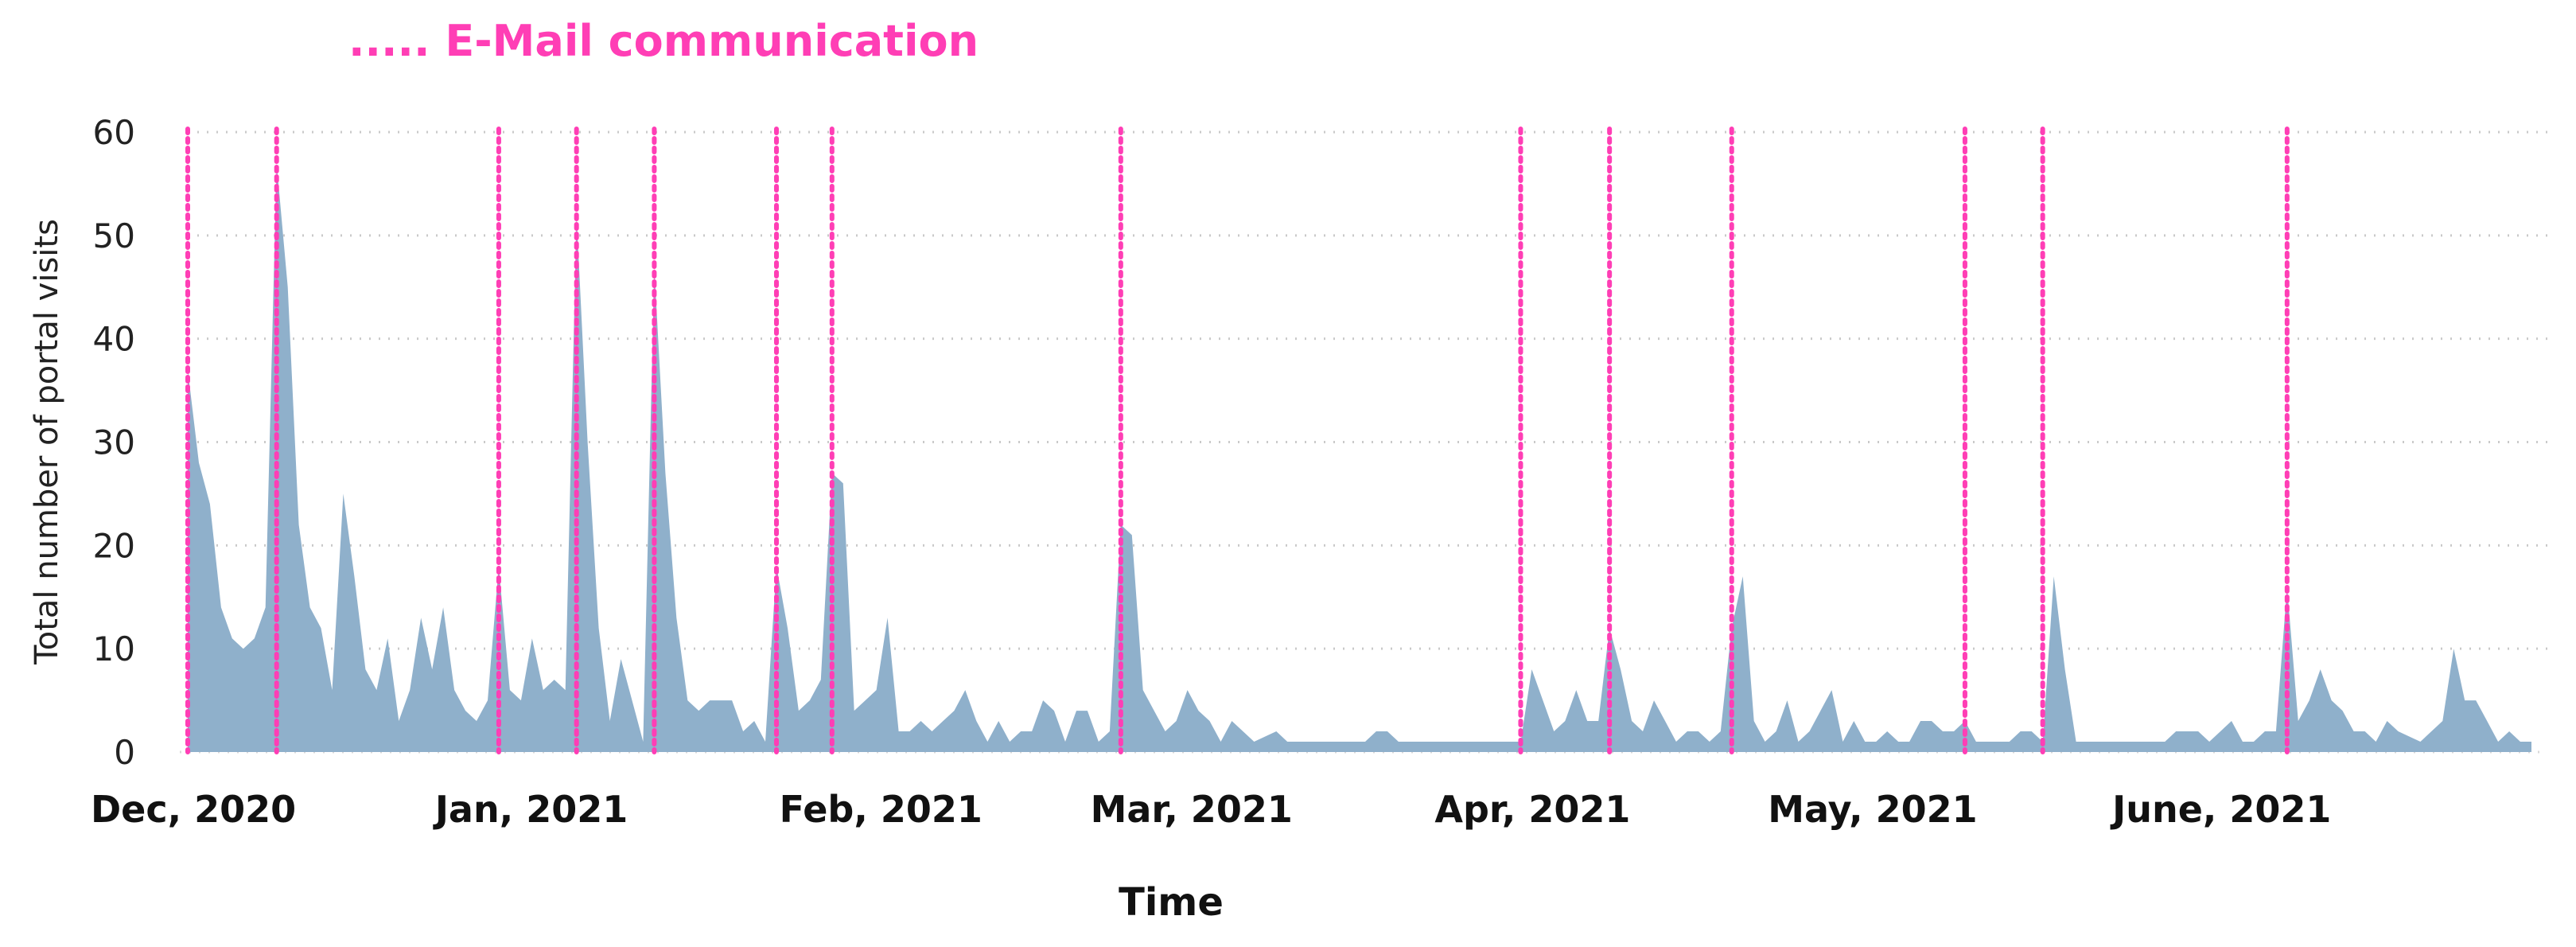 This screenshot has width=2576, height=947. I want to click on x-tick-label: June, 2021, so click(2221, 809).